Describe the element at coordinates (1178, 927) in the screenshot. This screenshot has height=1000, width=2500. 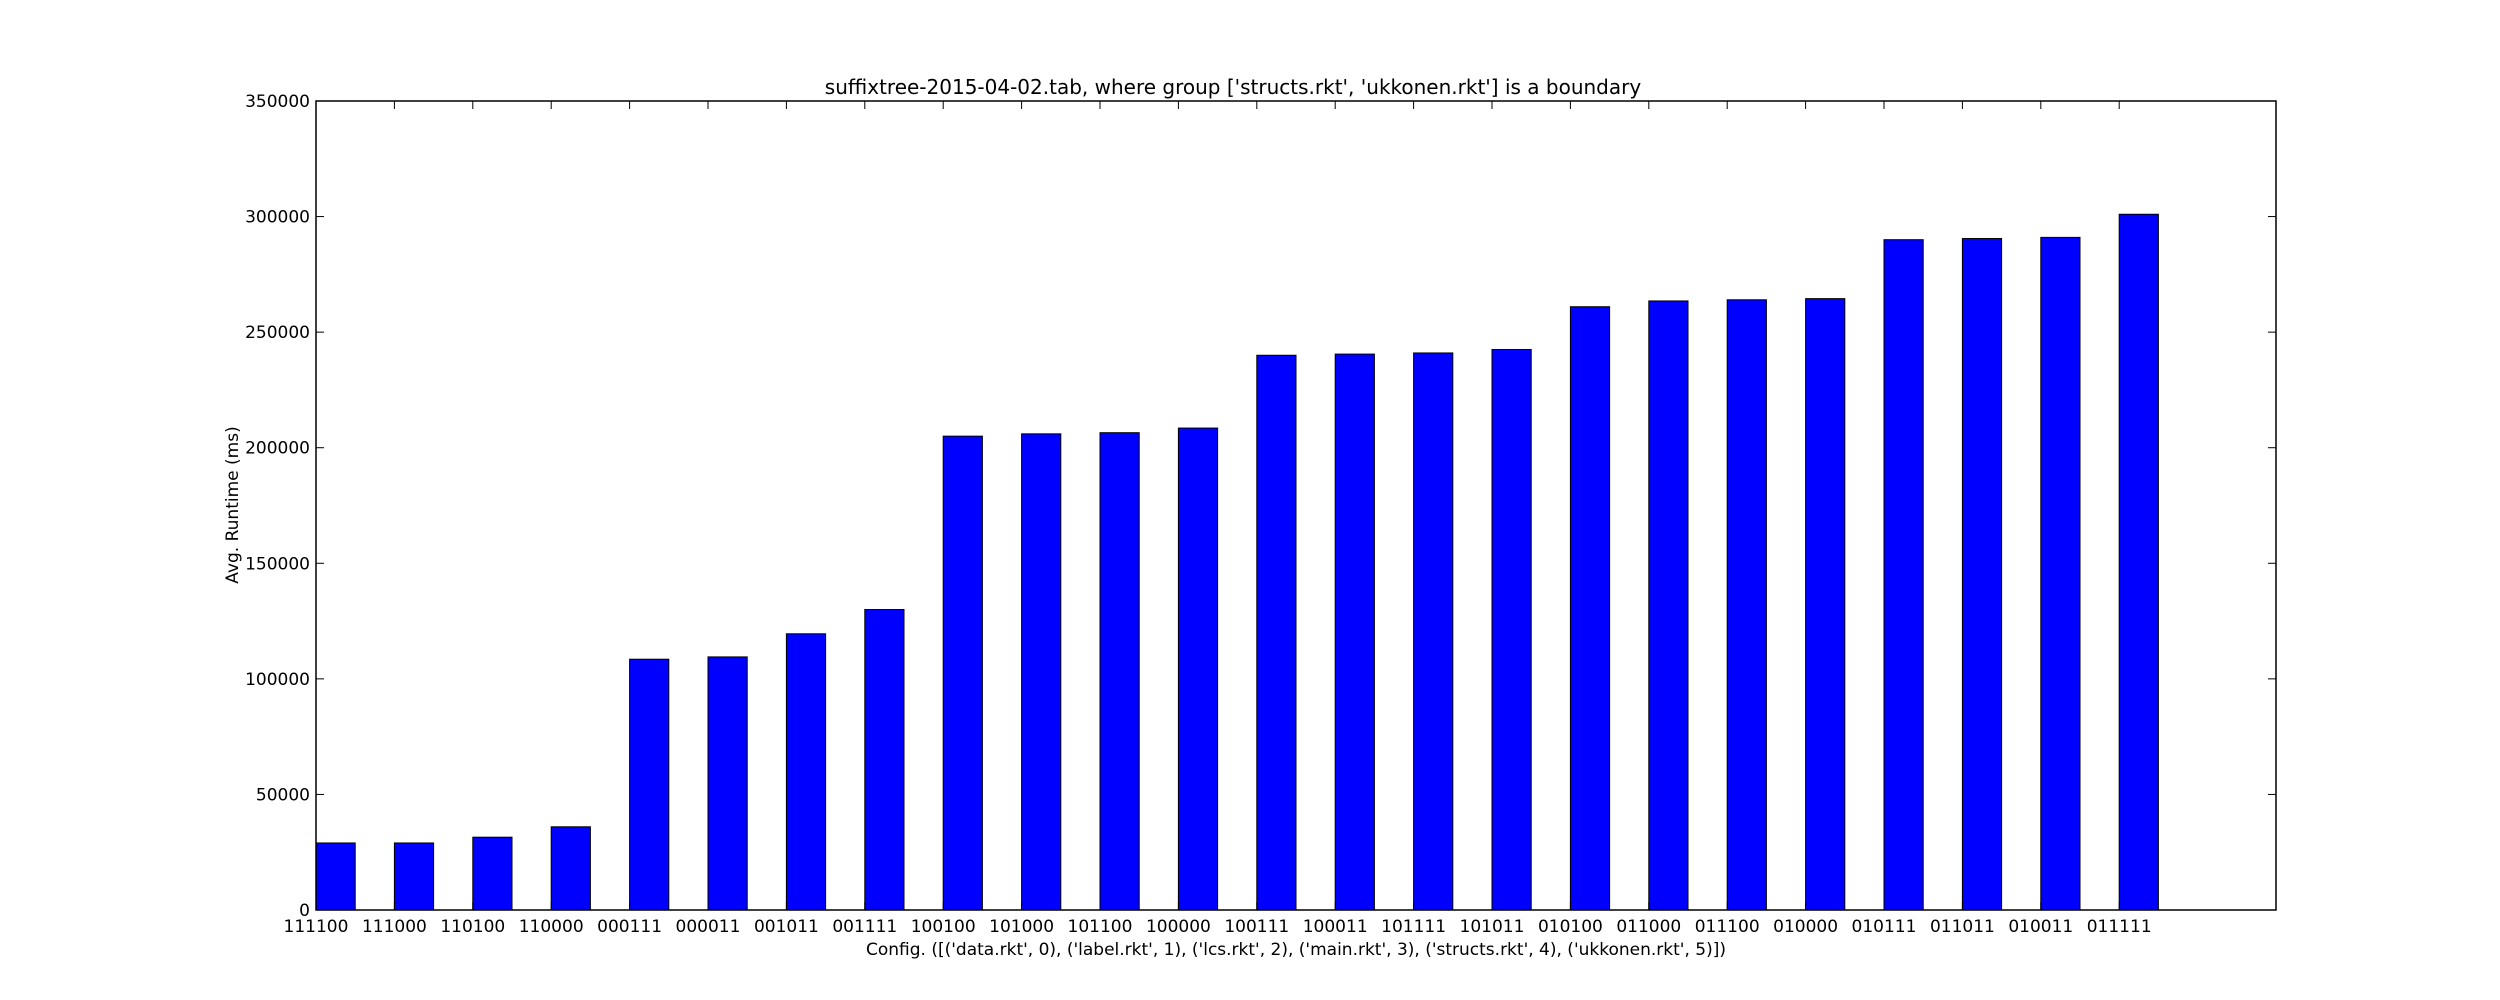
I see `x-tick-label: 100000` at that location.